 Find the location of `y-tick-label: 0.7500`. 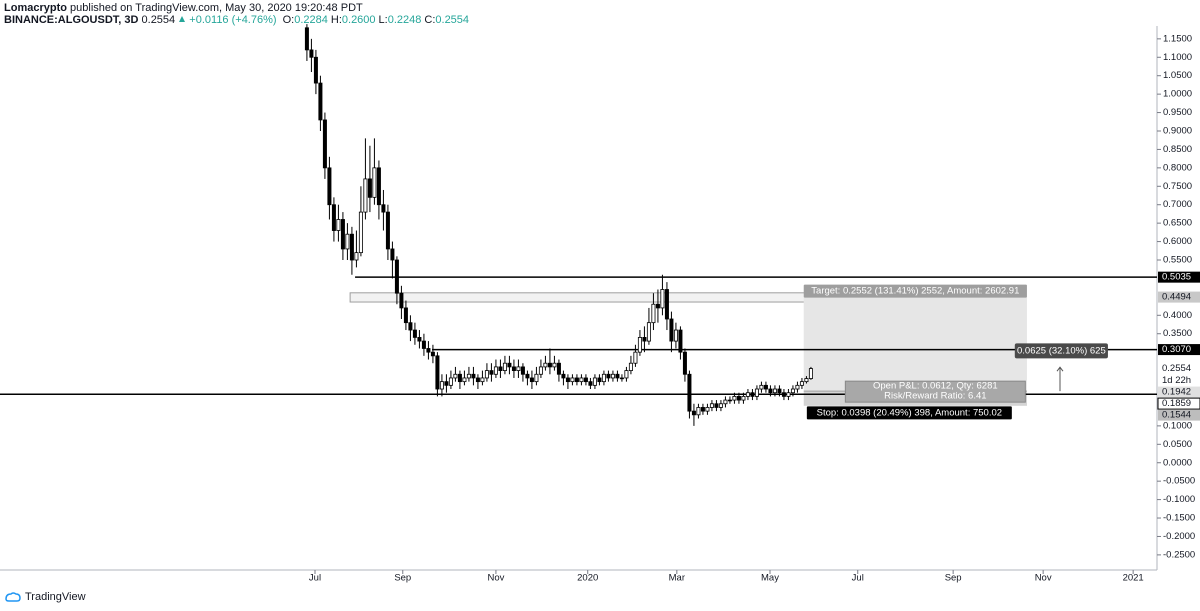

y-tick-label: 0.7500 is located at coordinates (1177, 186).